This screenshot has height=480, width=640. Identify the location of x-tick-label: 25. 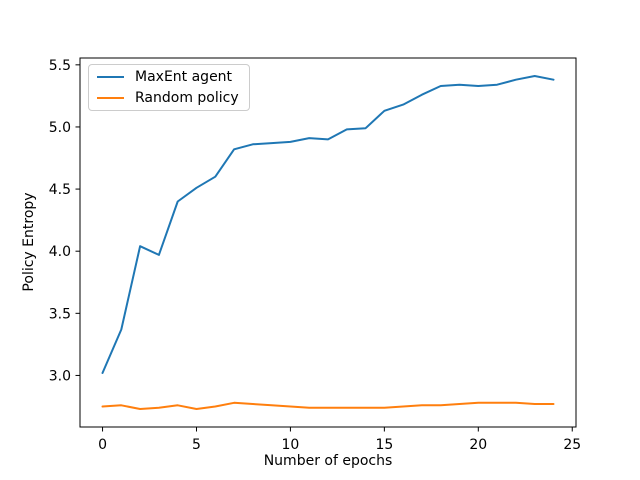
(572, 445).